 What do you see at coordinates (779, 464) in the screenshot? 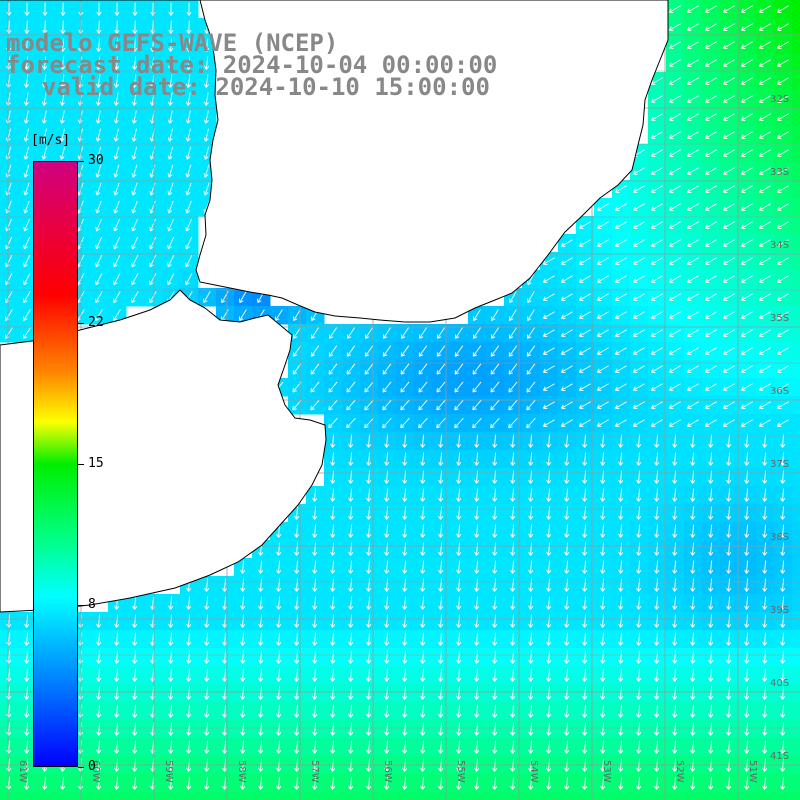
I see `lat-label: 37S` at bounding box center [779, 464].